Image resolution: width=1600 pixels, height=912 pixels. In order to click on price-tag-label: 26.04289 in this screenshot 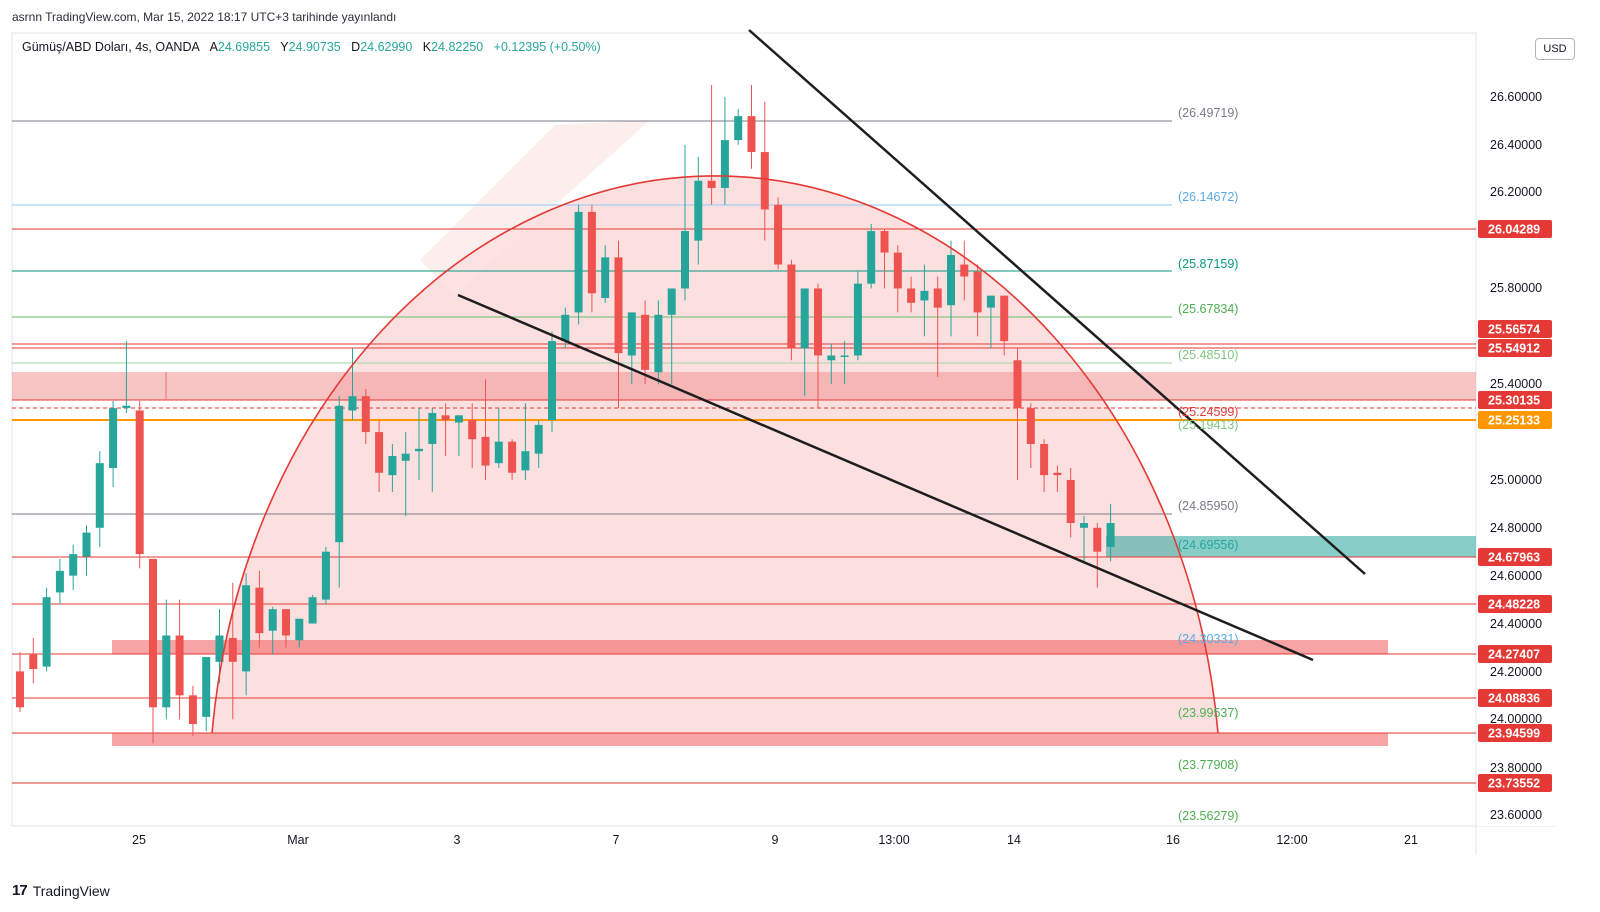, I will do `click(1514, 230)`.